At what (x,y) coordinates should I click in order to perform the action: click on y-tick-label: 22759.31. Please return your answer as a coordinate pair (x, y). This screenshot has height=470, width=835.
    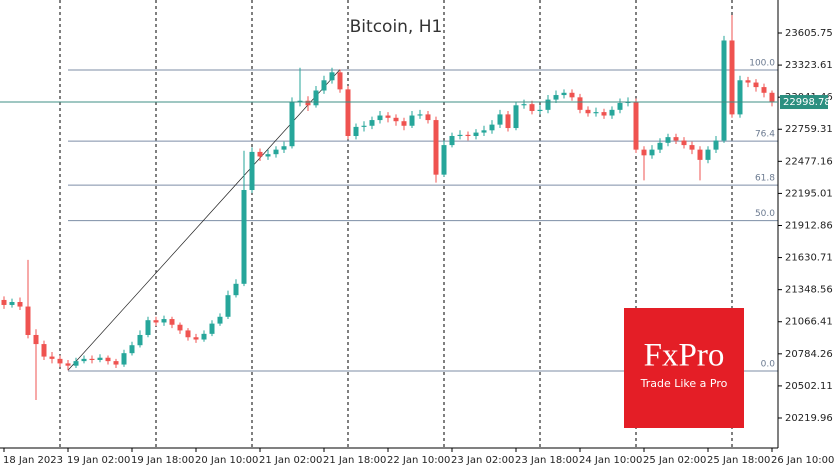
    Looking at the image, I should click on (809, 129).